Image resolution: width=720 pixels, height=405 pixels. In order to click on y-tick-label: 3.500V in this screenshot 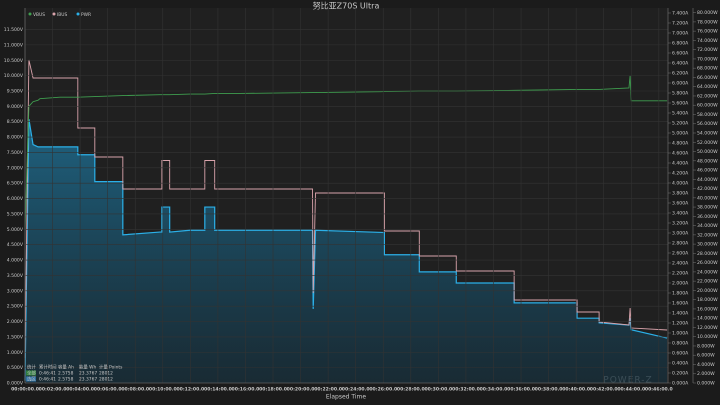, I will do `click(15, 276)`.